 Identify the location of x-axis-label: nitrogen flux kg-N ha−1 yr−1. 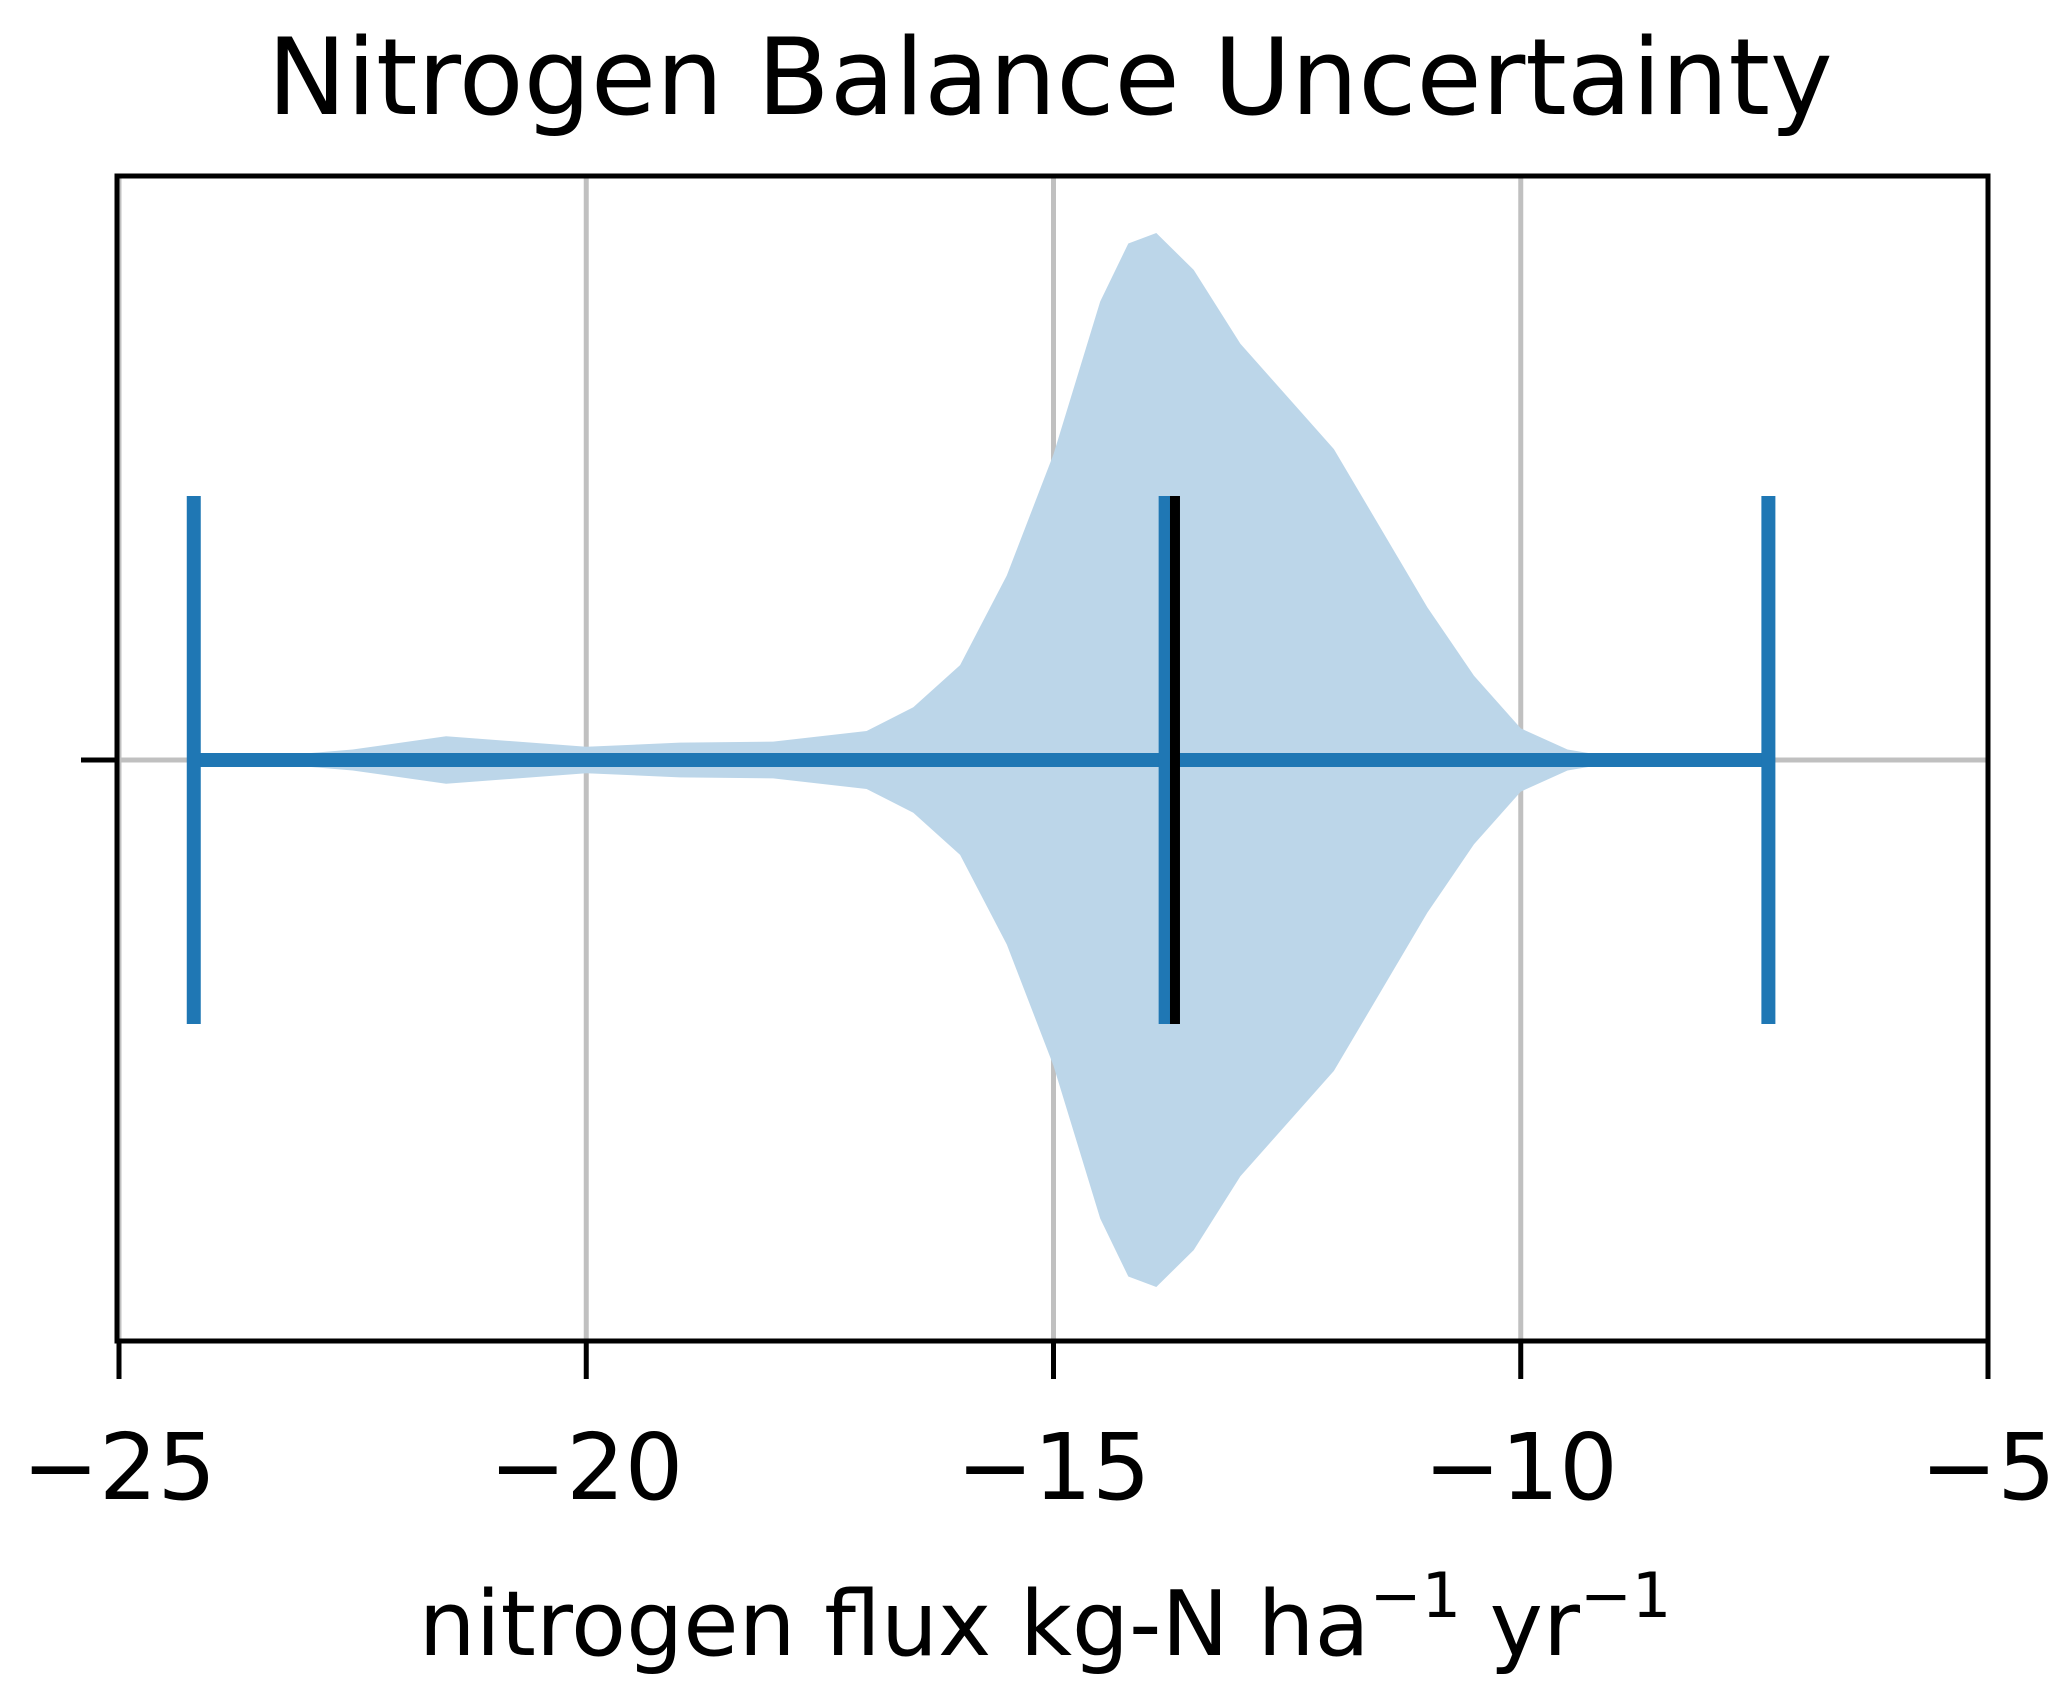
(1045, 1618).